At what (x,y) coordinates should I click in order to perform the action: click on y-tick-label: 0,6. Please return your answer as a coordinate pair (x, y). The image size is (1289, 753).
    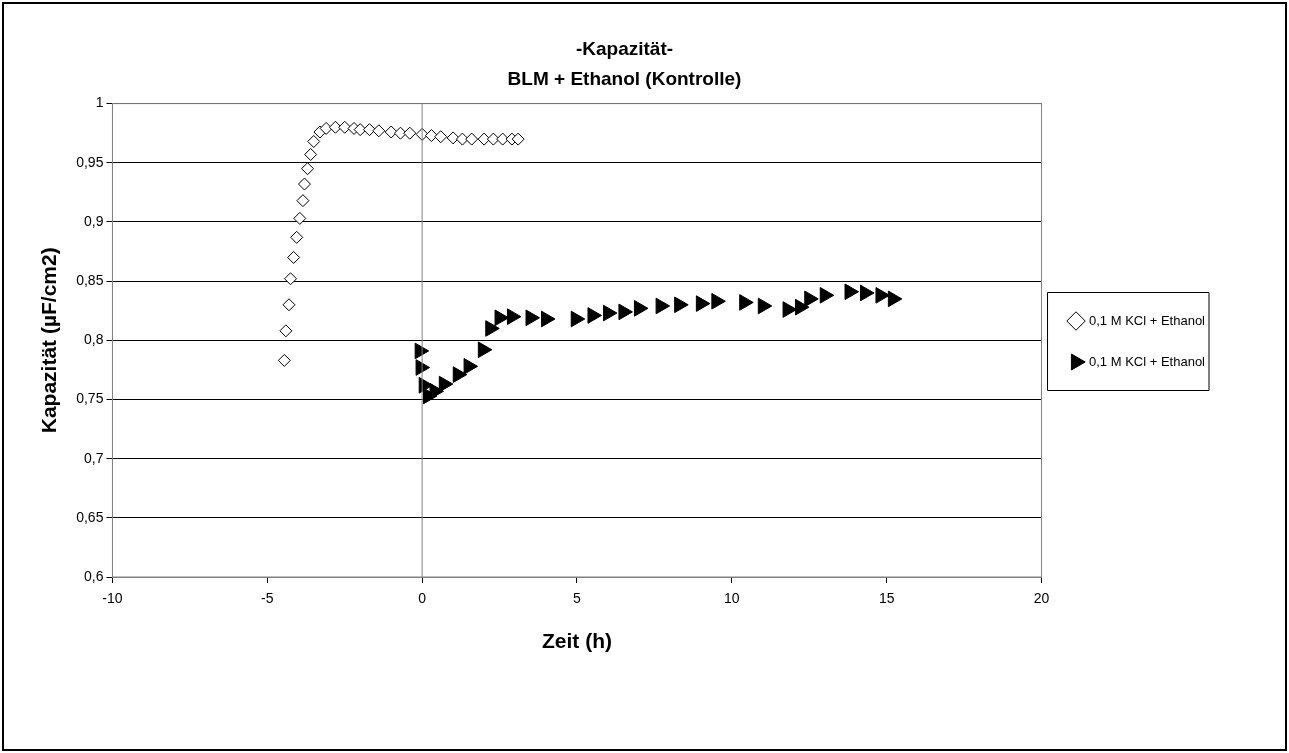
    Looking at the image, I should click on (93, 575).